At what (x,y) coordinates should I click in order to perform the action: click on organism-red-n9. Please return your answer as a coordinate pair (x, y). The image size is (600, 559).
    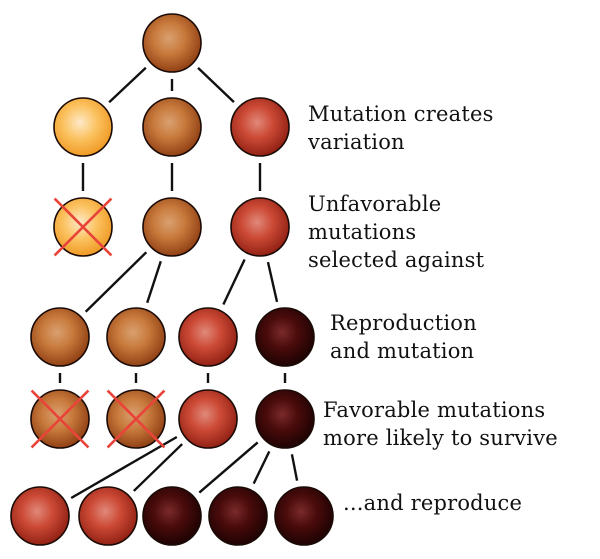
    Looking at the image, I should click on (208, 337).